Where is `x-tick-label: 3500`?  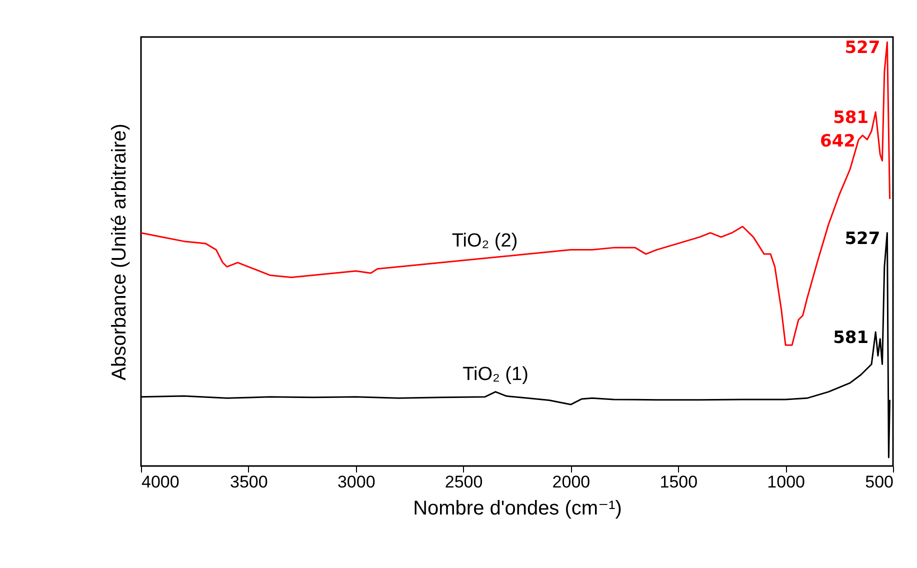 x-tick-label: 3500 is located at coordinates (249, 482).